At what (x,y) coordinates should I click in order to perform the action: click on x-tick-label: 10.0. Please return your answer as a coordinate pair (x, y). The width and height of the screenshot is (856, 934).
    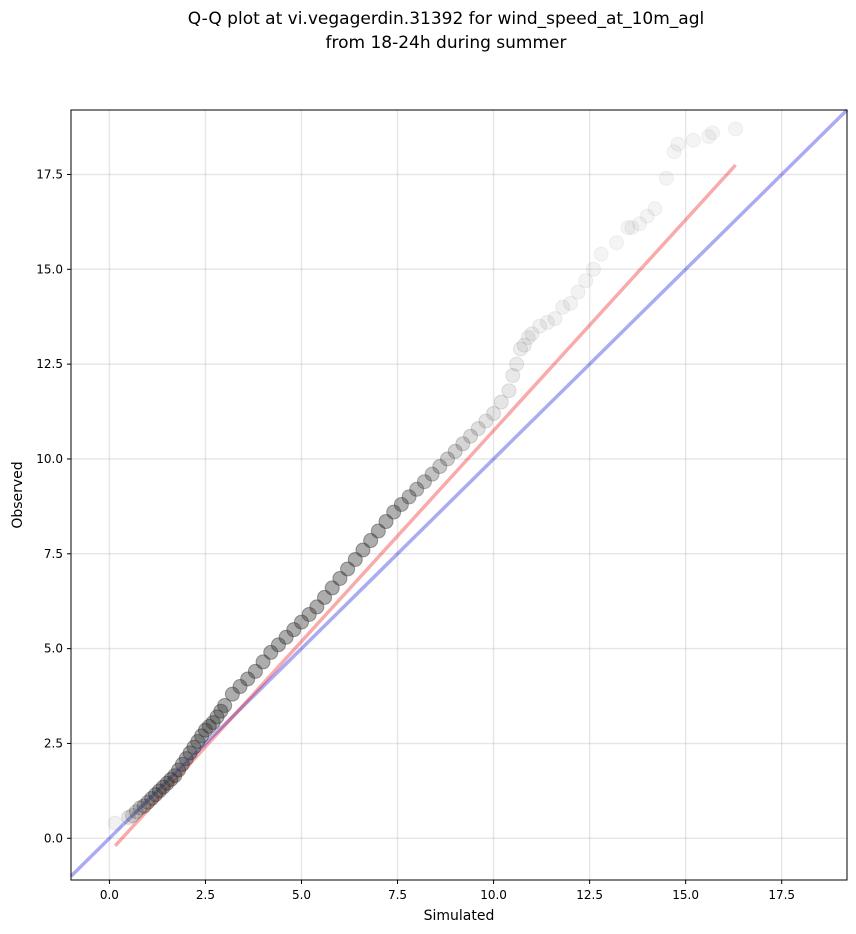
    Looking at the image, I should click on (493, 895).